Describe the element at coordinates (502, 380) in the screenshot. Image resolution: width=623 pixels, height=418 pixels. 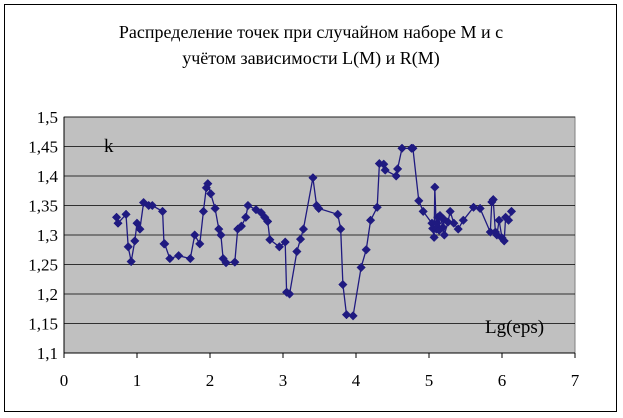
I see `x-tick-label: 6` at that location.